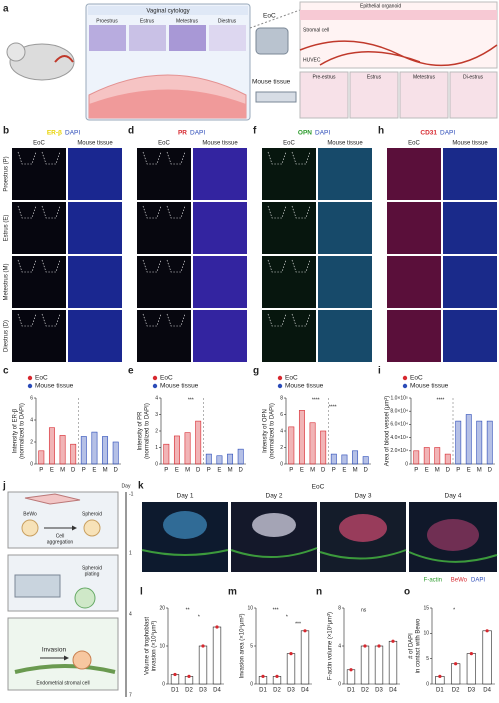 The image size is (499, 703). What do you see at coordinates (251, 646) in the screenshot?
I see `y-tick-label: 5` at bounding box center [251, 646].